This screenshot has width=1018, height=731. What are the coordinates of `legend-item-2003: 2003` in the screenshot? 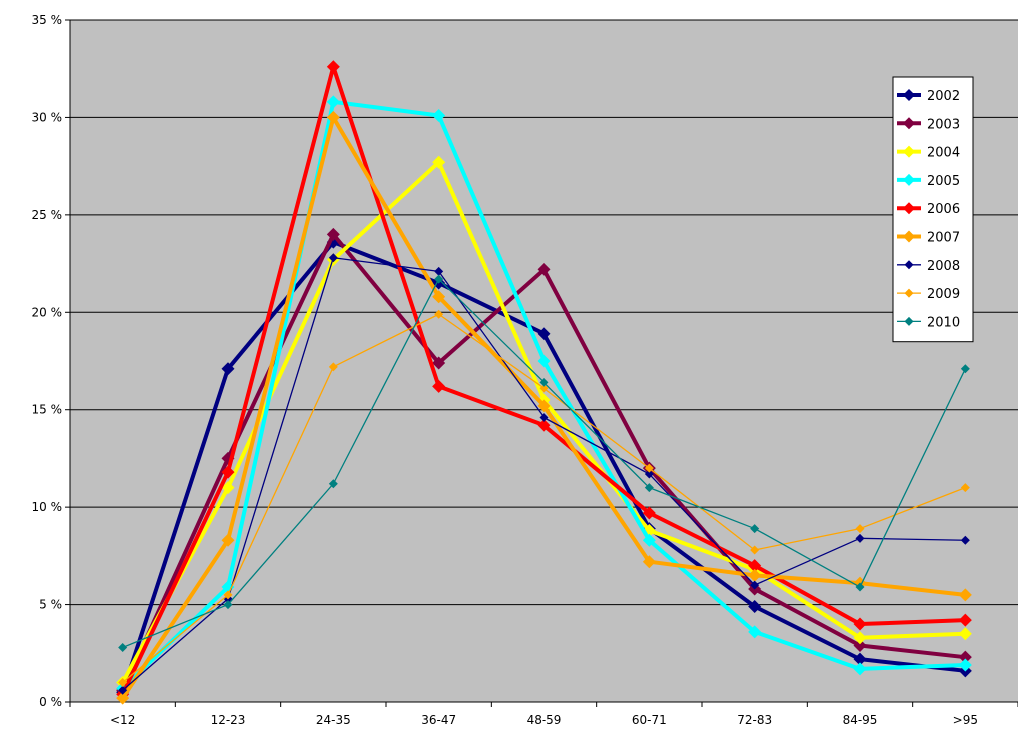 It's located at (928, 124).